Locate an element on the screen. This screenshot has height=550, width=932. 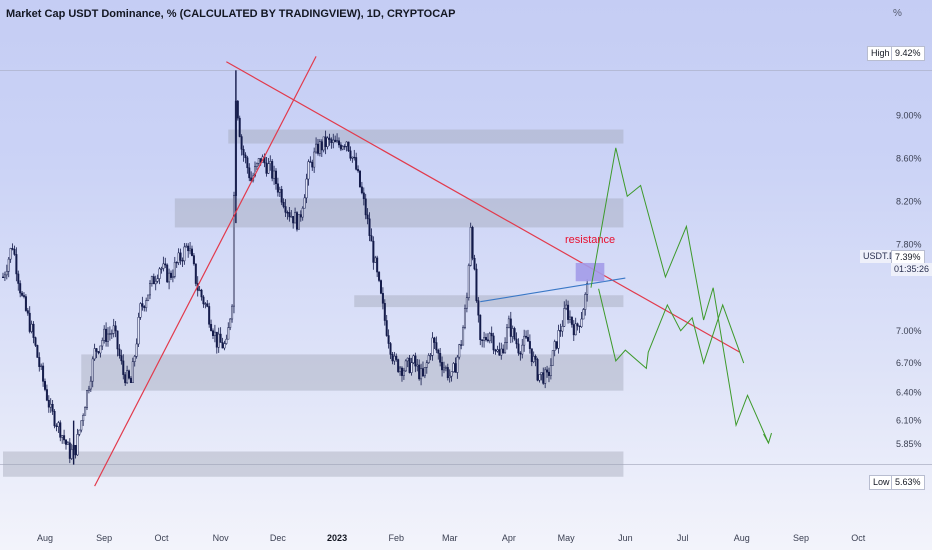
x-tick-label-4: Dec is located at coordinates (278, 538).